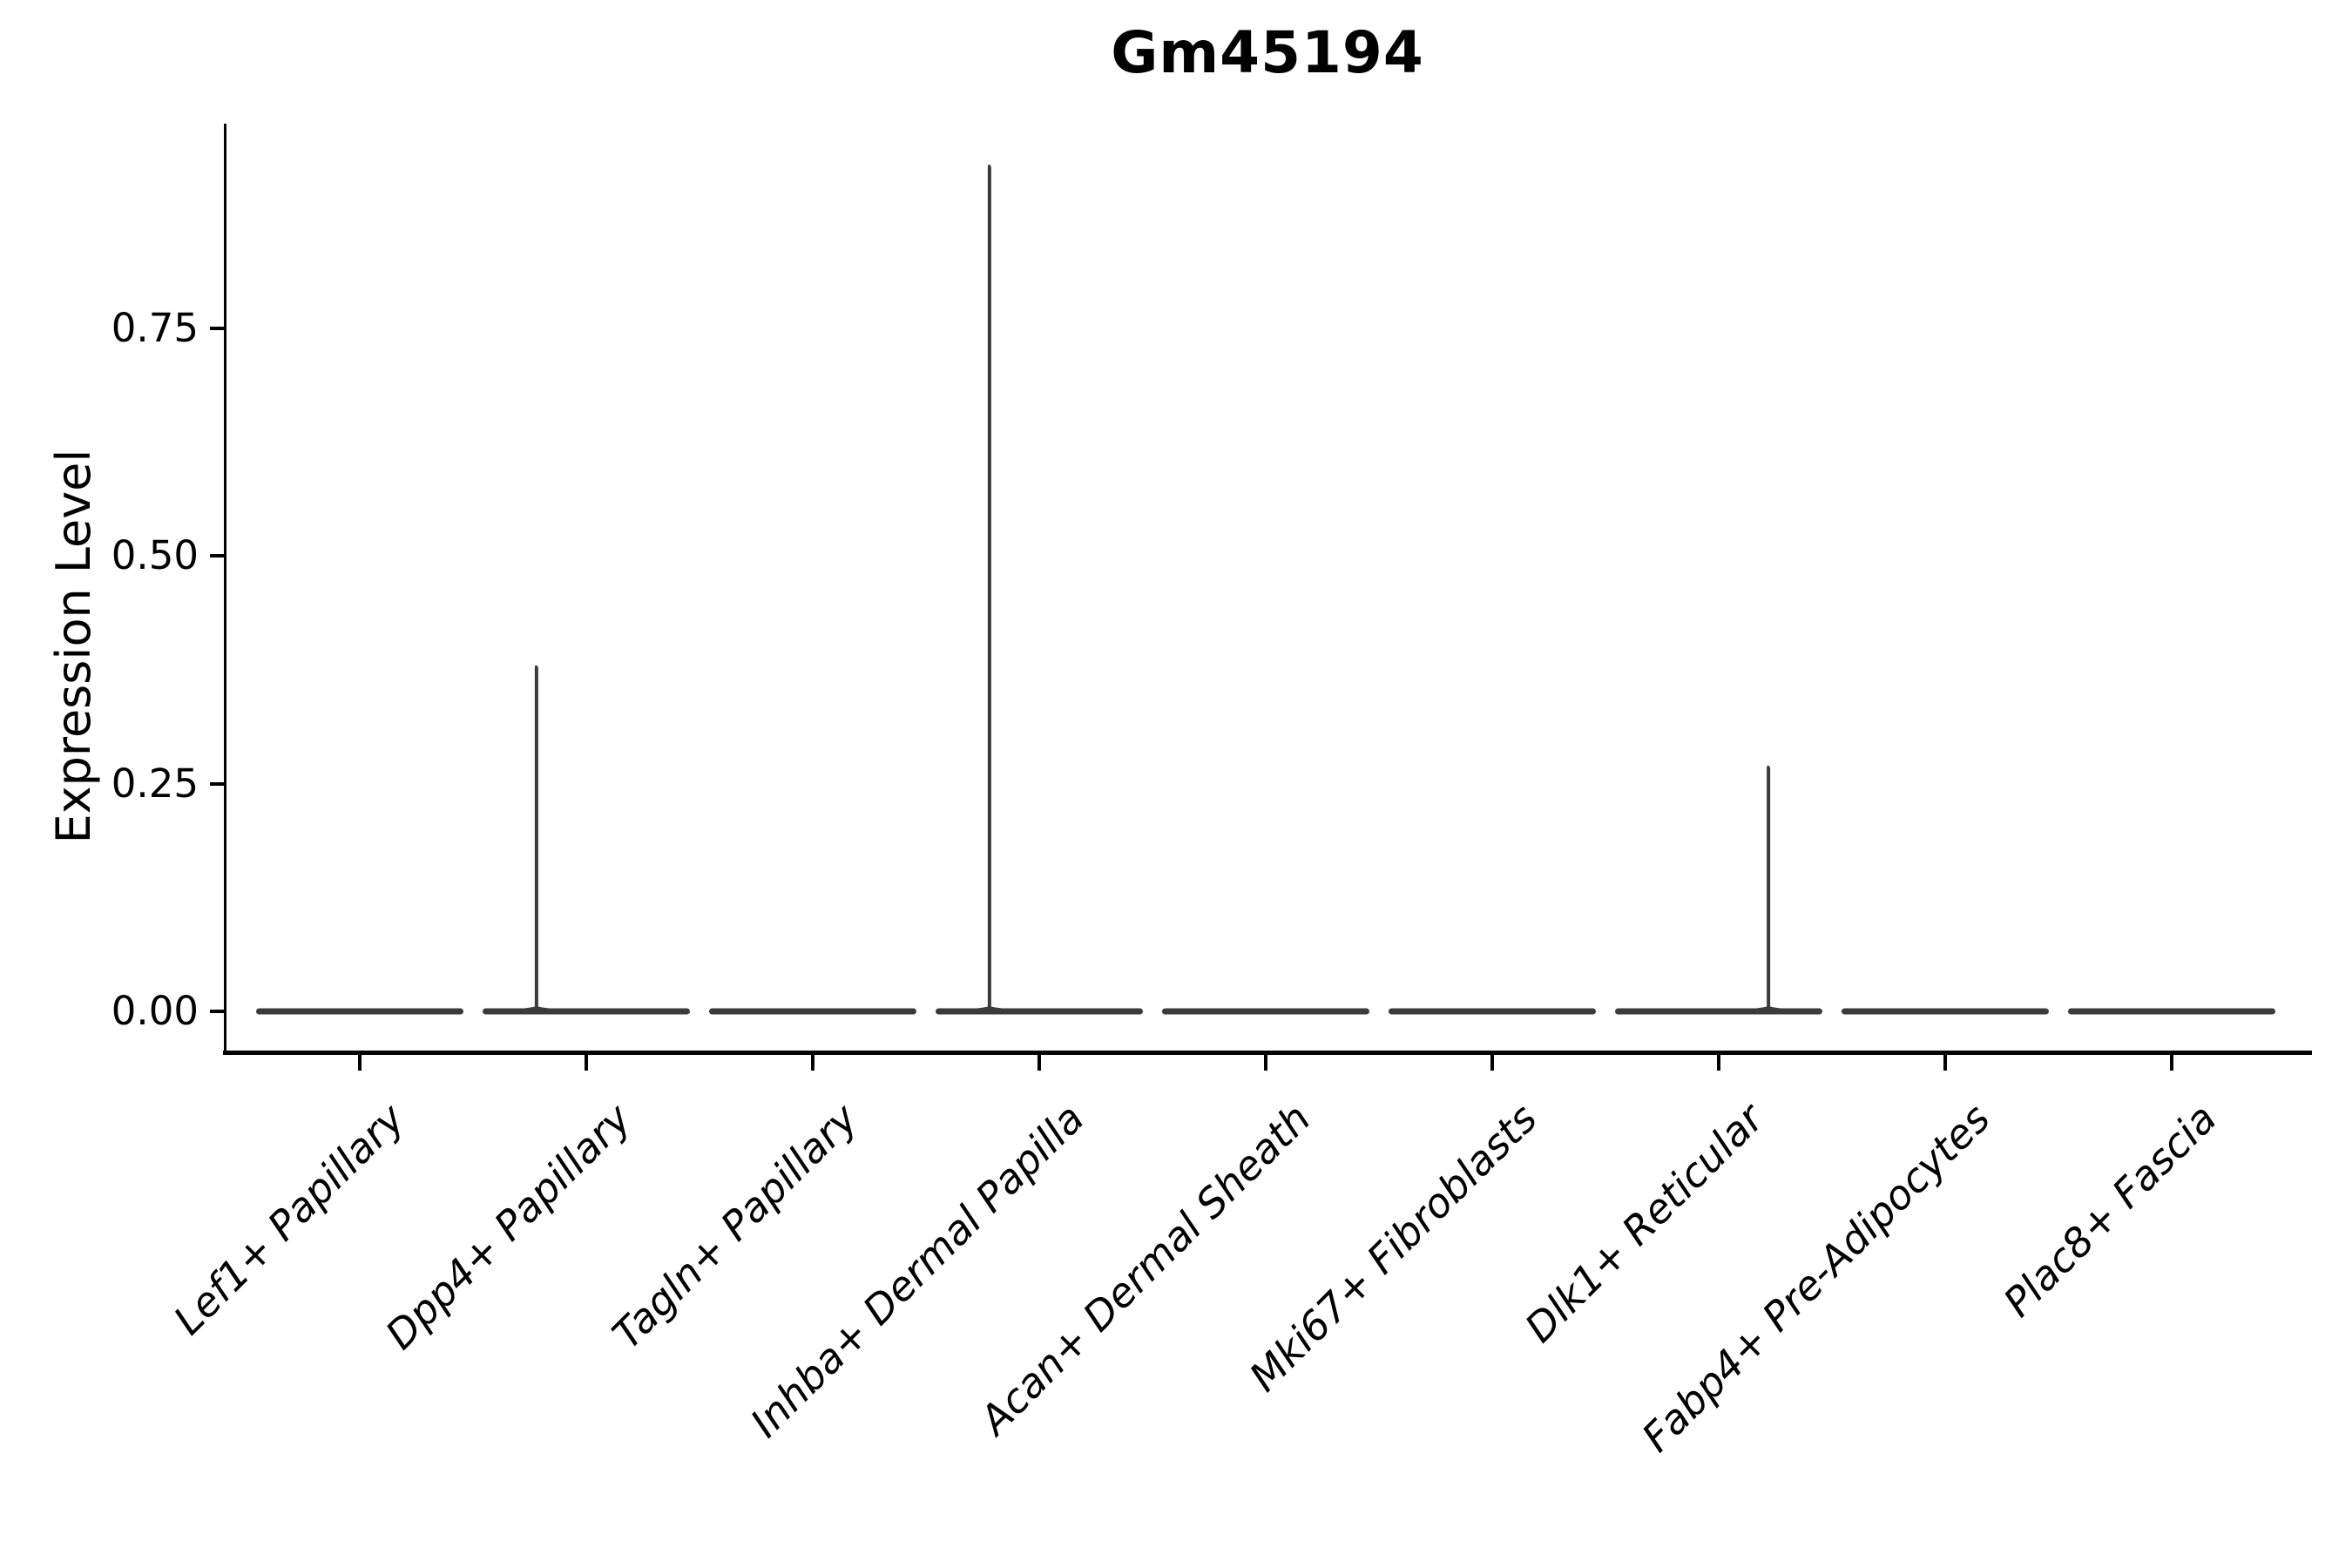 Image resolution: width=2352 pixels, height=1568 pixels. What do you see at coordinates (1267, 52) in the screenshot?
I see `plot-title: Gm45194` at bounding box center [1267, 52].